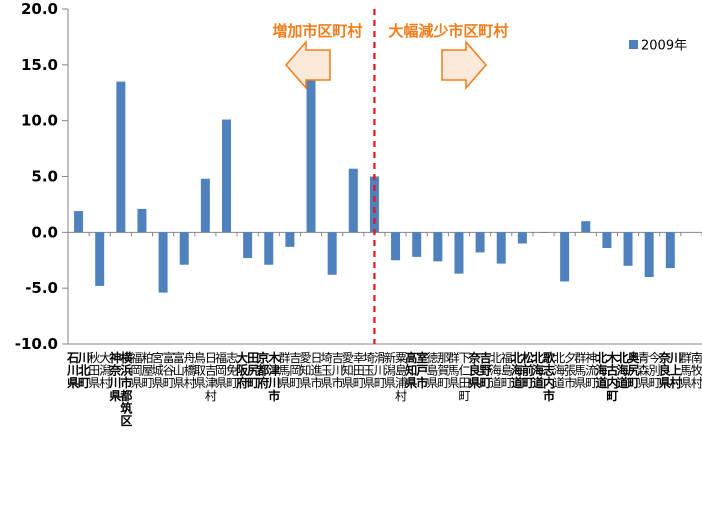 This screenshot has width=702, height=524. Describe the element at coordinates (475, 370) in the screenshot. I see `x-category-text: 奈良県` at that location.